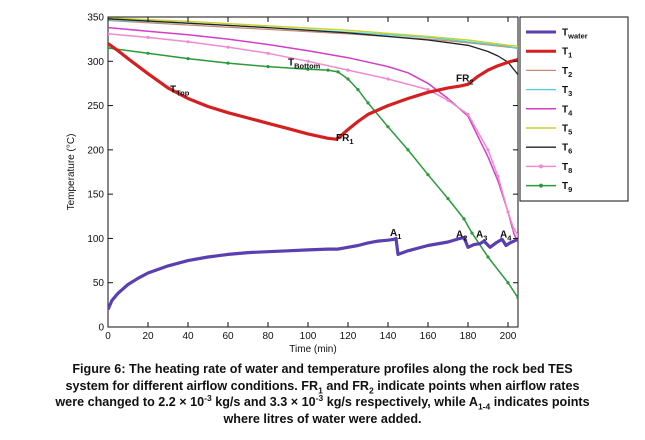  I want to click on legend-label-t-4: T4, so click(567, 110).